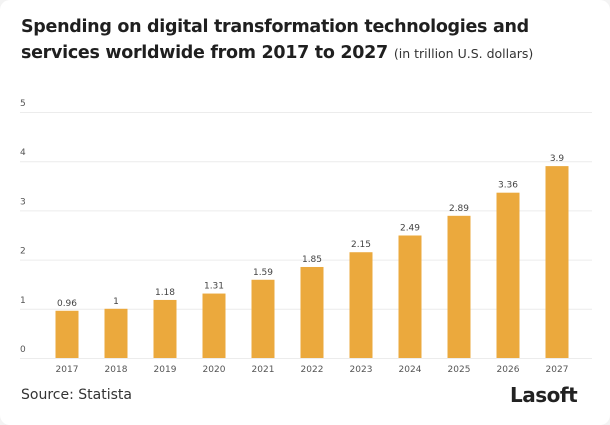 The image size is (610, 425). What do you see at coordinates (165, 370) in the screenshot?
I see `x-tick-label: 2019` at bounding box center [165, 370].